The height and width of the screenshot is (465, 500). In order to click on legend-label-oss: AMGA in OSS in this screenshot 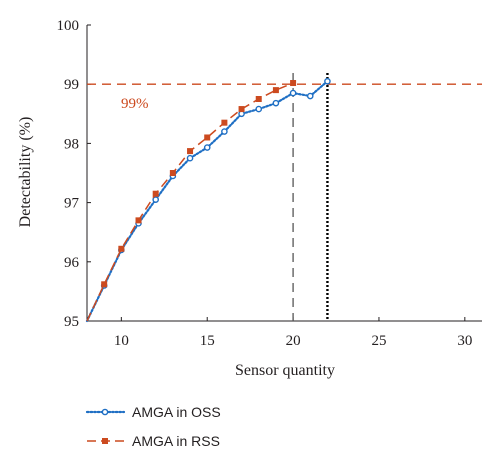, I will do `click(176, 412)`.